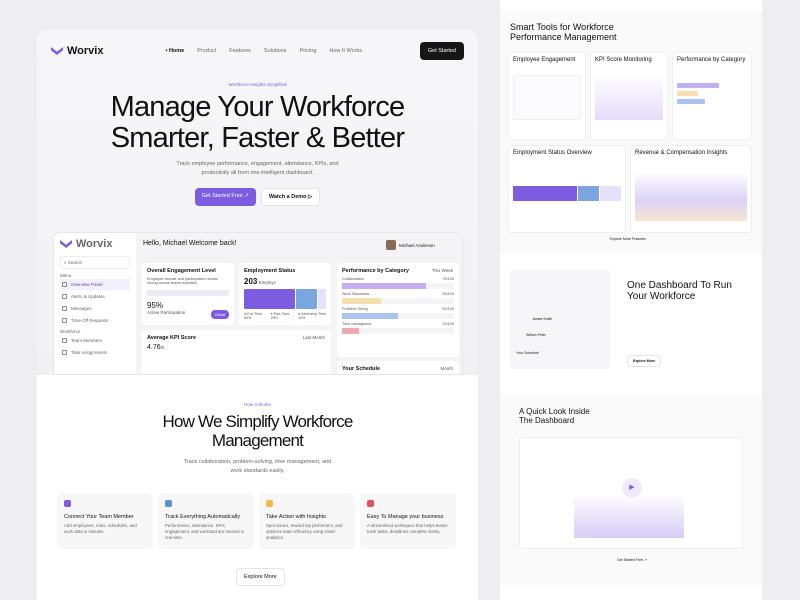 This screenshot has height=600, width=800. What do you see at coordinates (311, 316) in the screenshot?
I see `employment-legend-item: ● Internship-Time 10%` at bounding box center [311, 316].